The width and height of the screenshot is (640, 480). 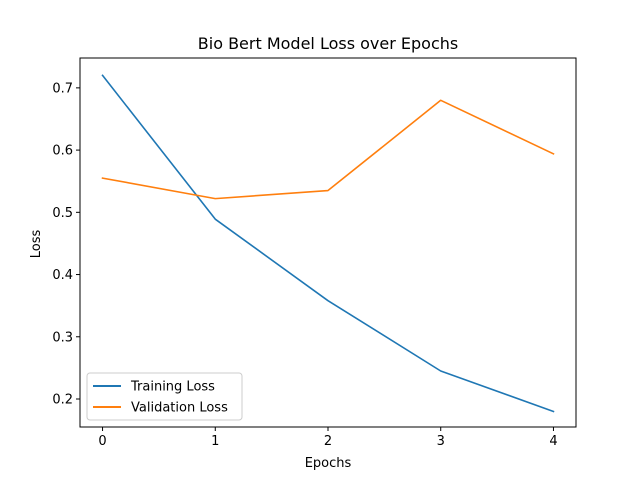 What do you see at coordinates (328, 43) in the screenshot?
I see `chart-title: Bio Bert Model Loss over Epochs` at bounding box center [328, 43].